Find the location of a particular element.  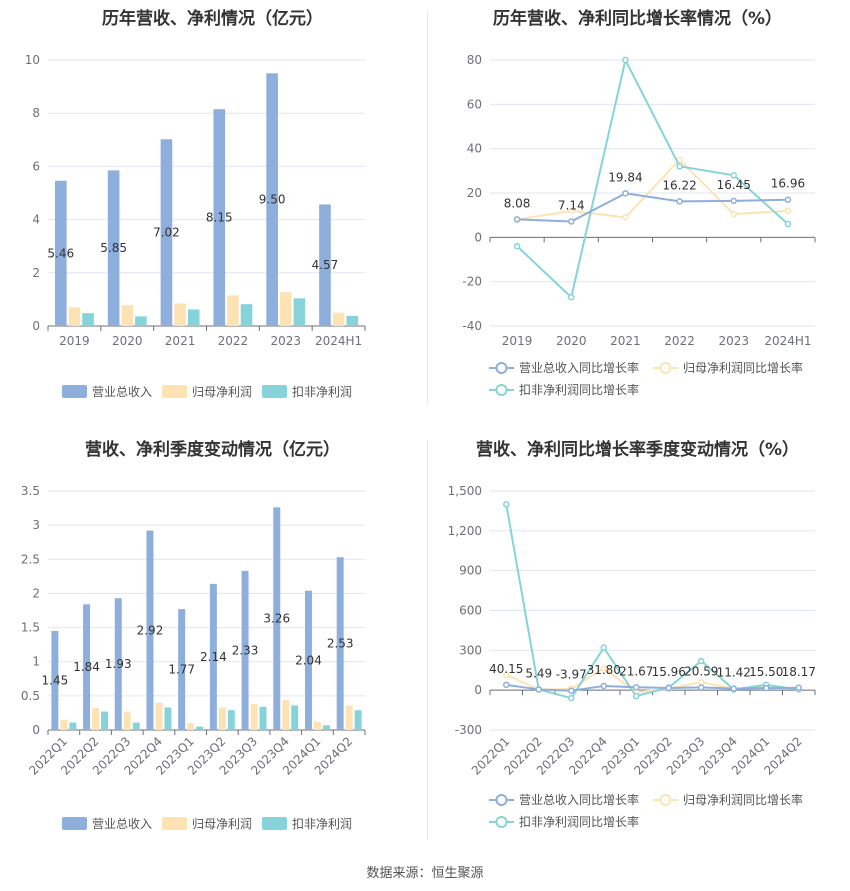

data-label: 5.49 is located at coordinates (538, 673).